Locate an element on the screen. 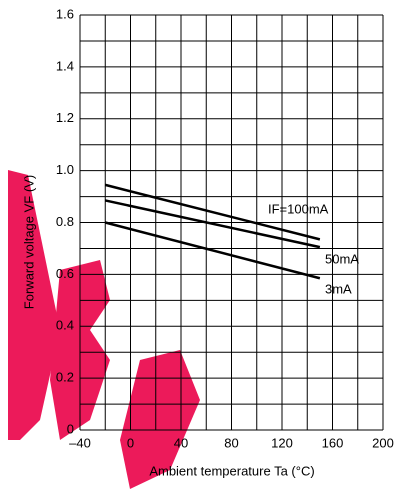 This screenshot has width=415, height=489. y-tick-label: 1.4 is located at coordinates (65, 65).